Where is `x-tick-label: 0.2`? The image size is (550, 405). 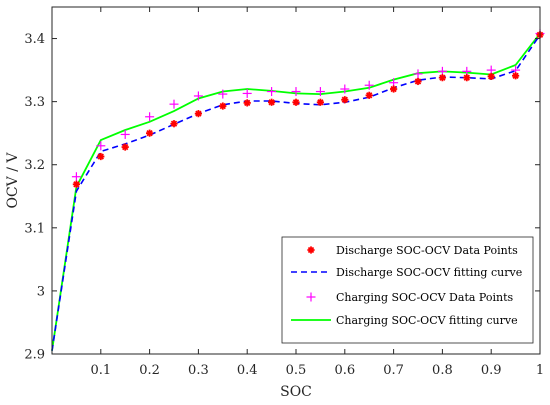 x-tick-label: 0.2 is located at coordinates (149, 370).